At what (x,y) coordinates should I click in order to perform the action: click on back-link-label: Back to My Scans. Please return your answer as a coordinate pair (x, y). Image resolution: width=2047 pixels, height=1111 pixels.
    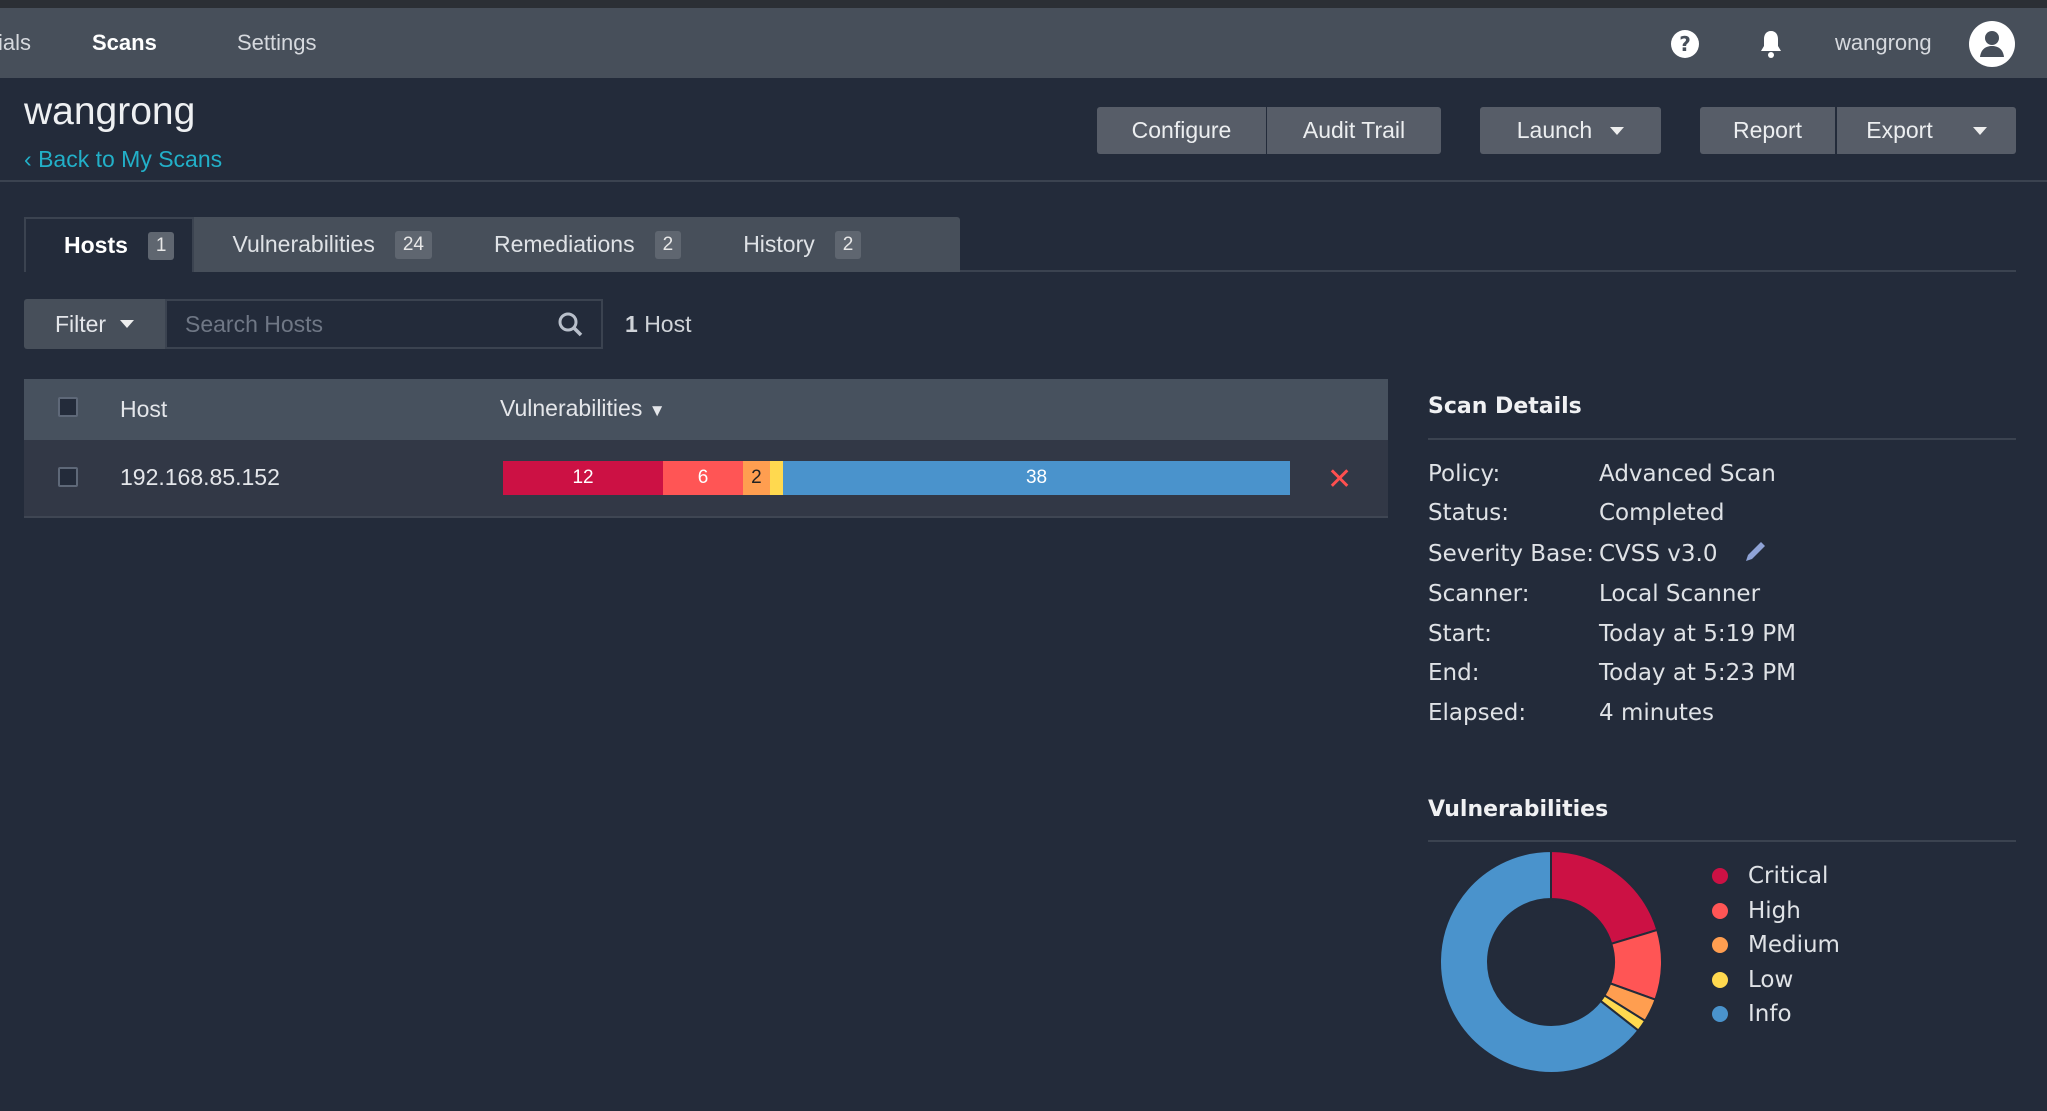
    Looking at the image, I should click on (130, 159).